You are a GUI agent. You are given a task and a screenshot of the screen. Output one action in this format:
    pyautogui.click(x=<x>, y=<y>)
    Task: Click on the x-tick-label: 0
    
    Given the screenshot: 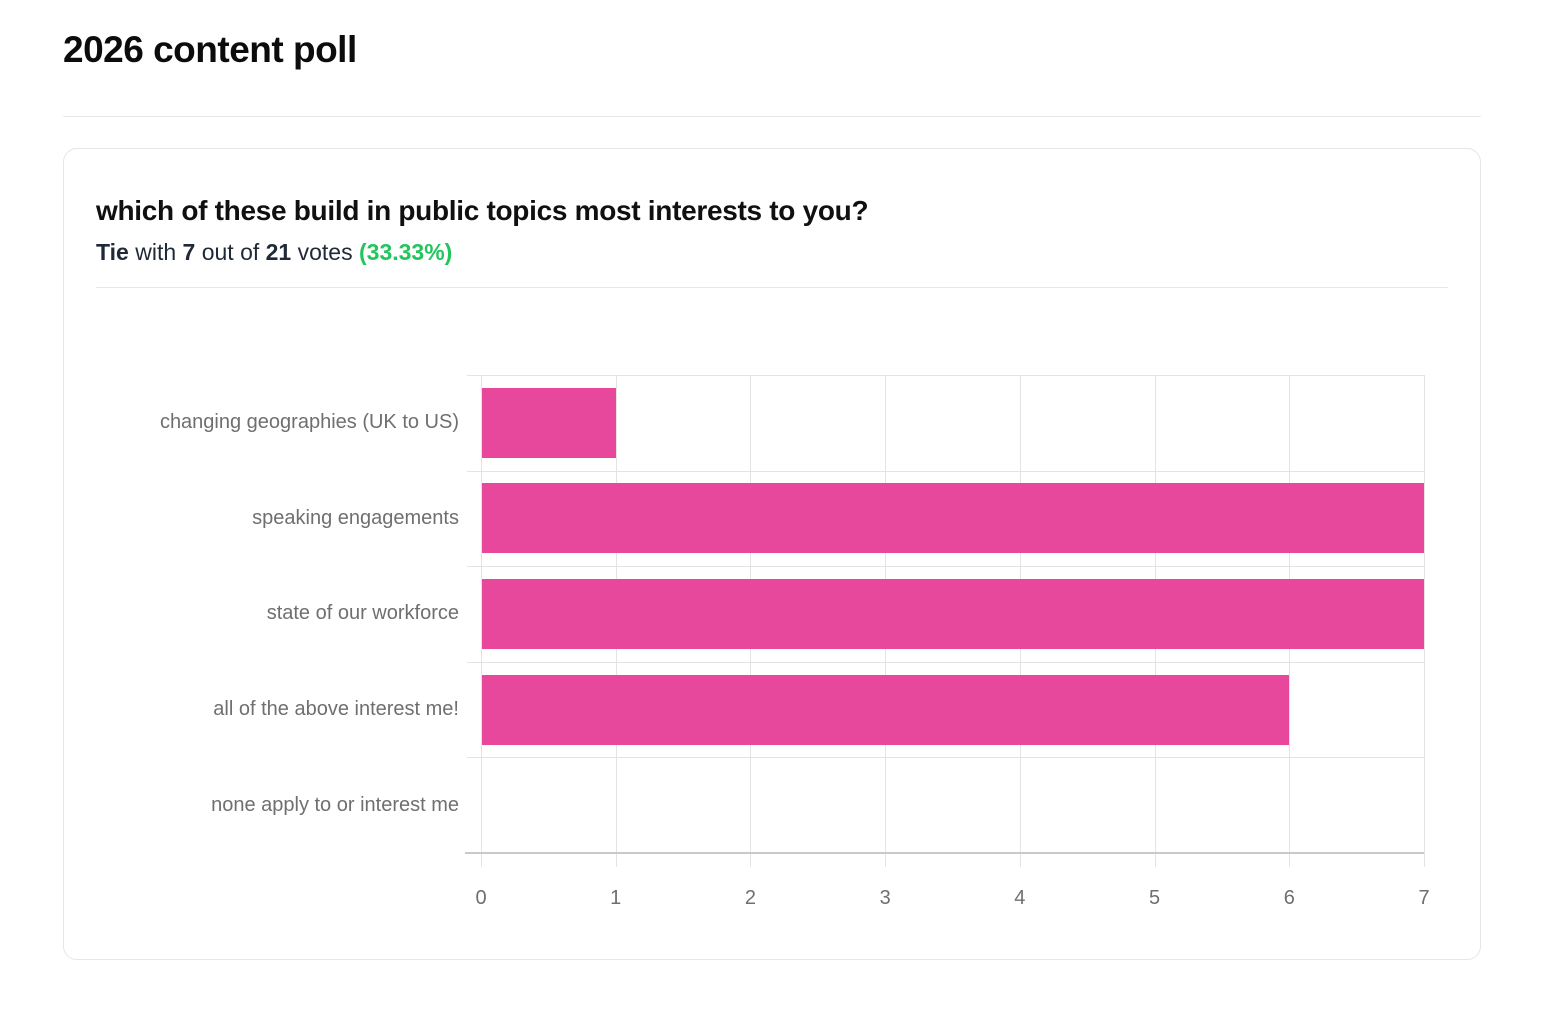 What is the action you would take?
    pyautogui.click(x=481, y=898)
    